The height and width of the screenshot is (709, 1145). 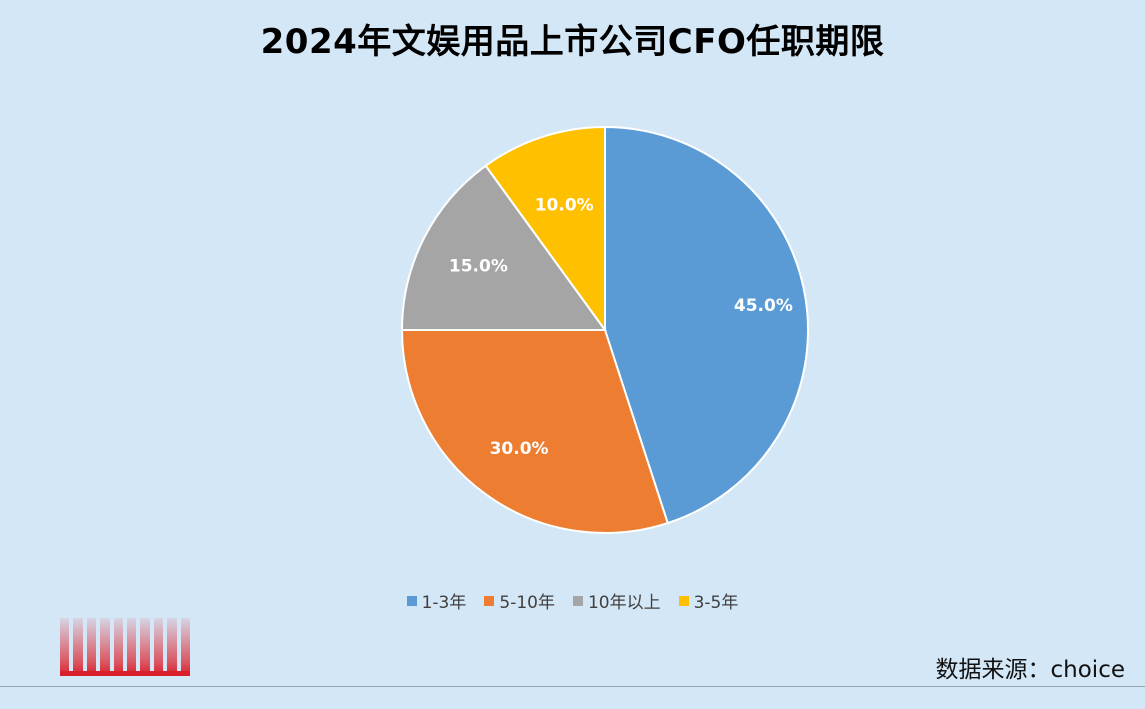 What do you see at coordinates (763, 306) in the screenshot?
I see `slice-label-0: 45.0%` at bounding box center [763, 306].